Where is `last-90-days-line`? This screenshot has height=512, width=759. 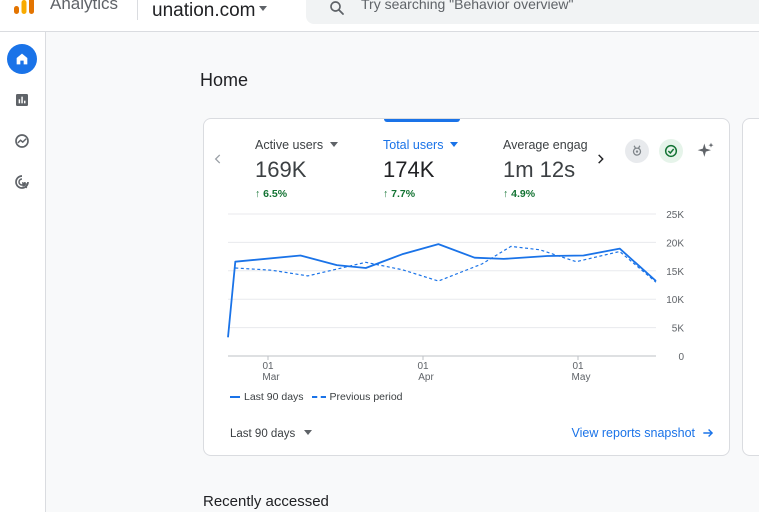
last-90-days-line is located at coordinates (442, 290).